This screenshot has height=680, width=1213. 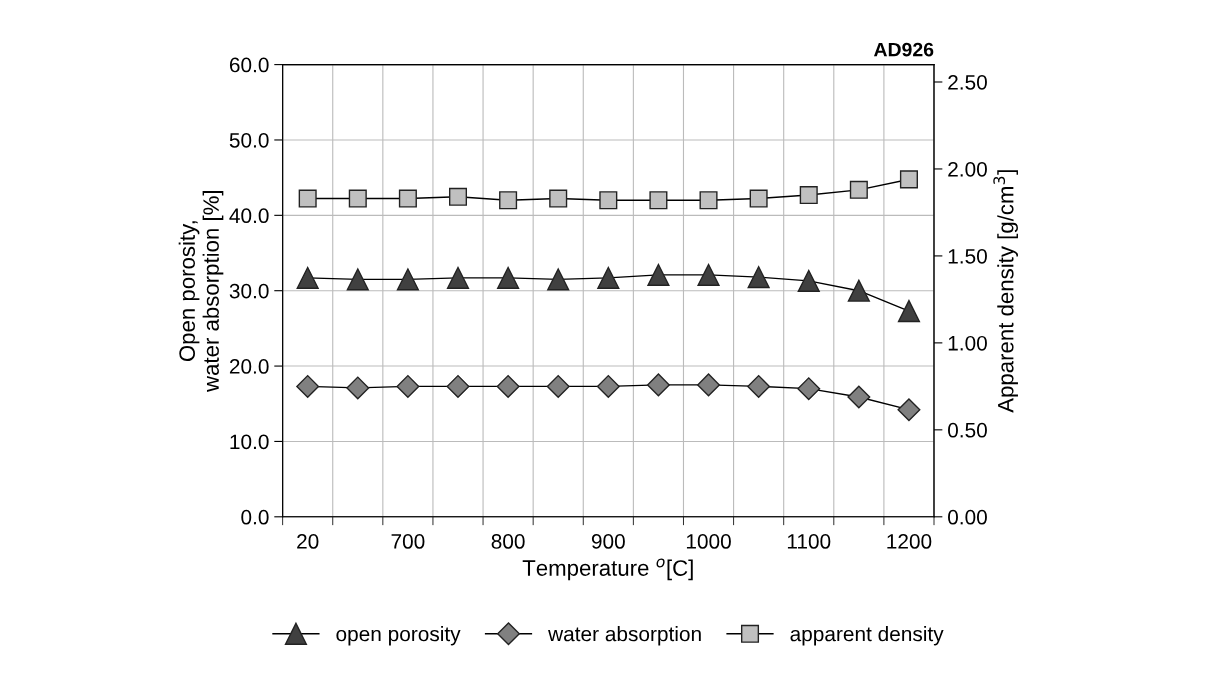 I want to click on x-axis-title: Temperature $^{o}$[C], so click(x=607, y=569).